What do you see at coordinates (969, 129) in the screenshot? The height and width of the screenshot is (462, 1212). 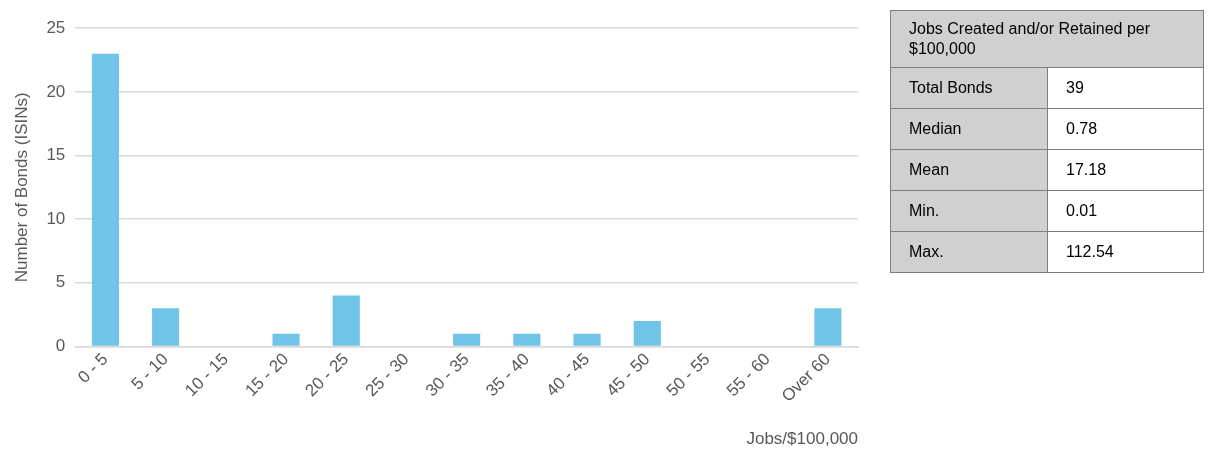 I see `category-label: Median` at bounding box center [969, 129].